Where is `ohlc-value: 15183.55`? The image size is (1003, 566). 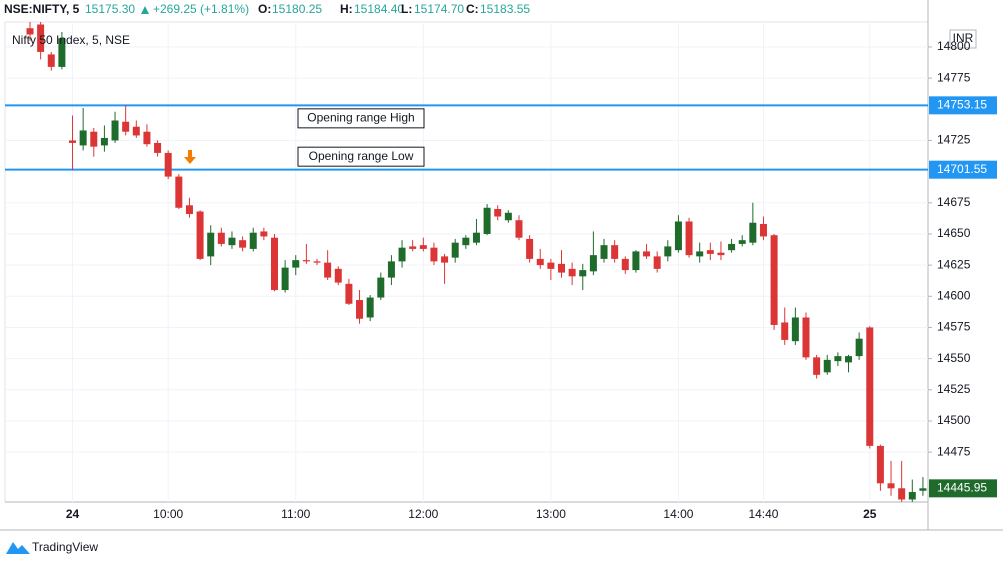
ohlc-value: 15183.55 is located at coordinates (505, 9).